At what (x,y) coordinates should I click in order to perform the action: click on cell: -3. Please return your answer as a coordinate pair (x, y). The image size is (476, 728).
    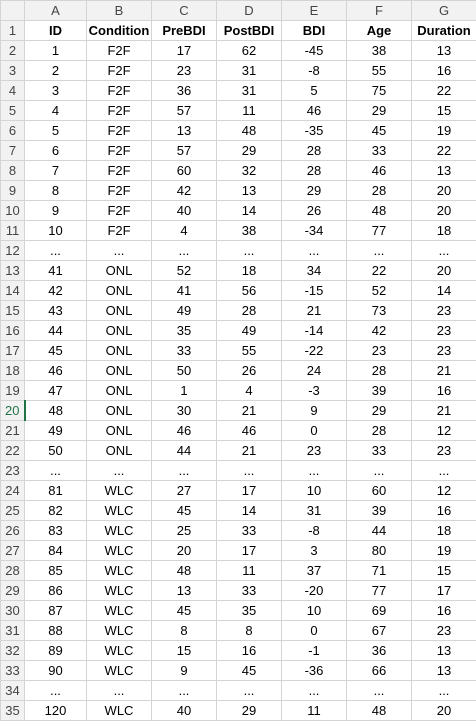
    Looking at the image, I should click on (314, 390).